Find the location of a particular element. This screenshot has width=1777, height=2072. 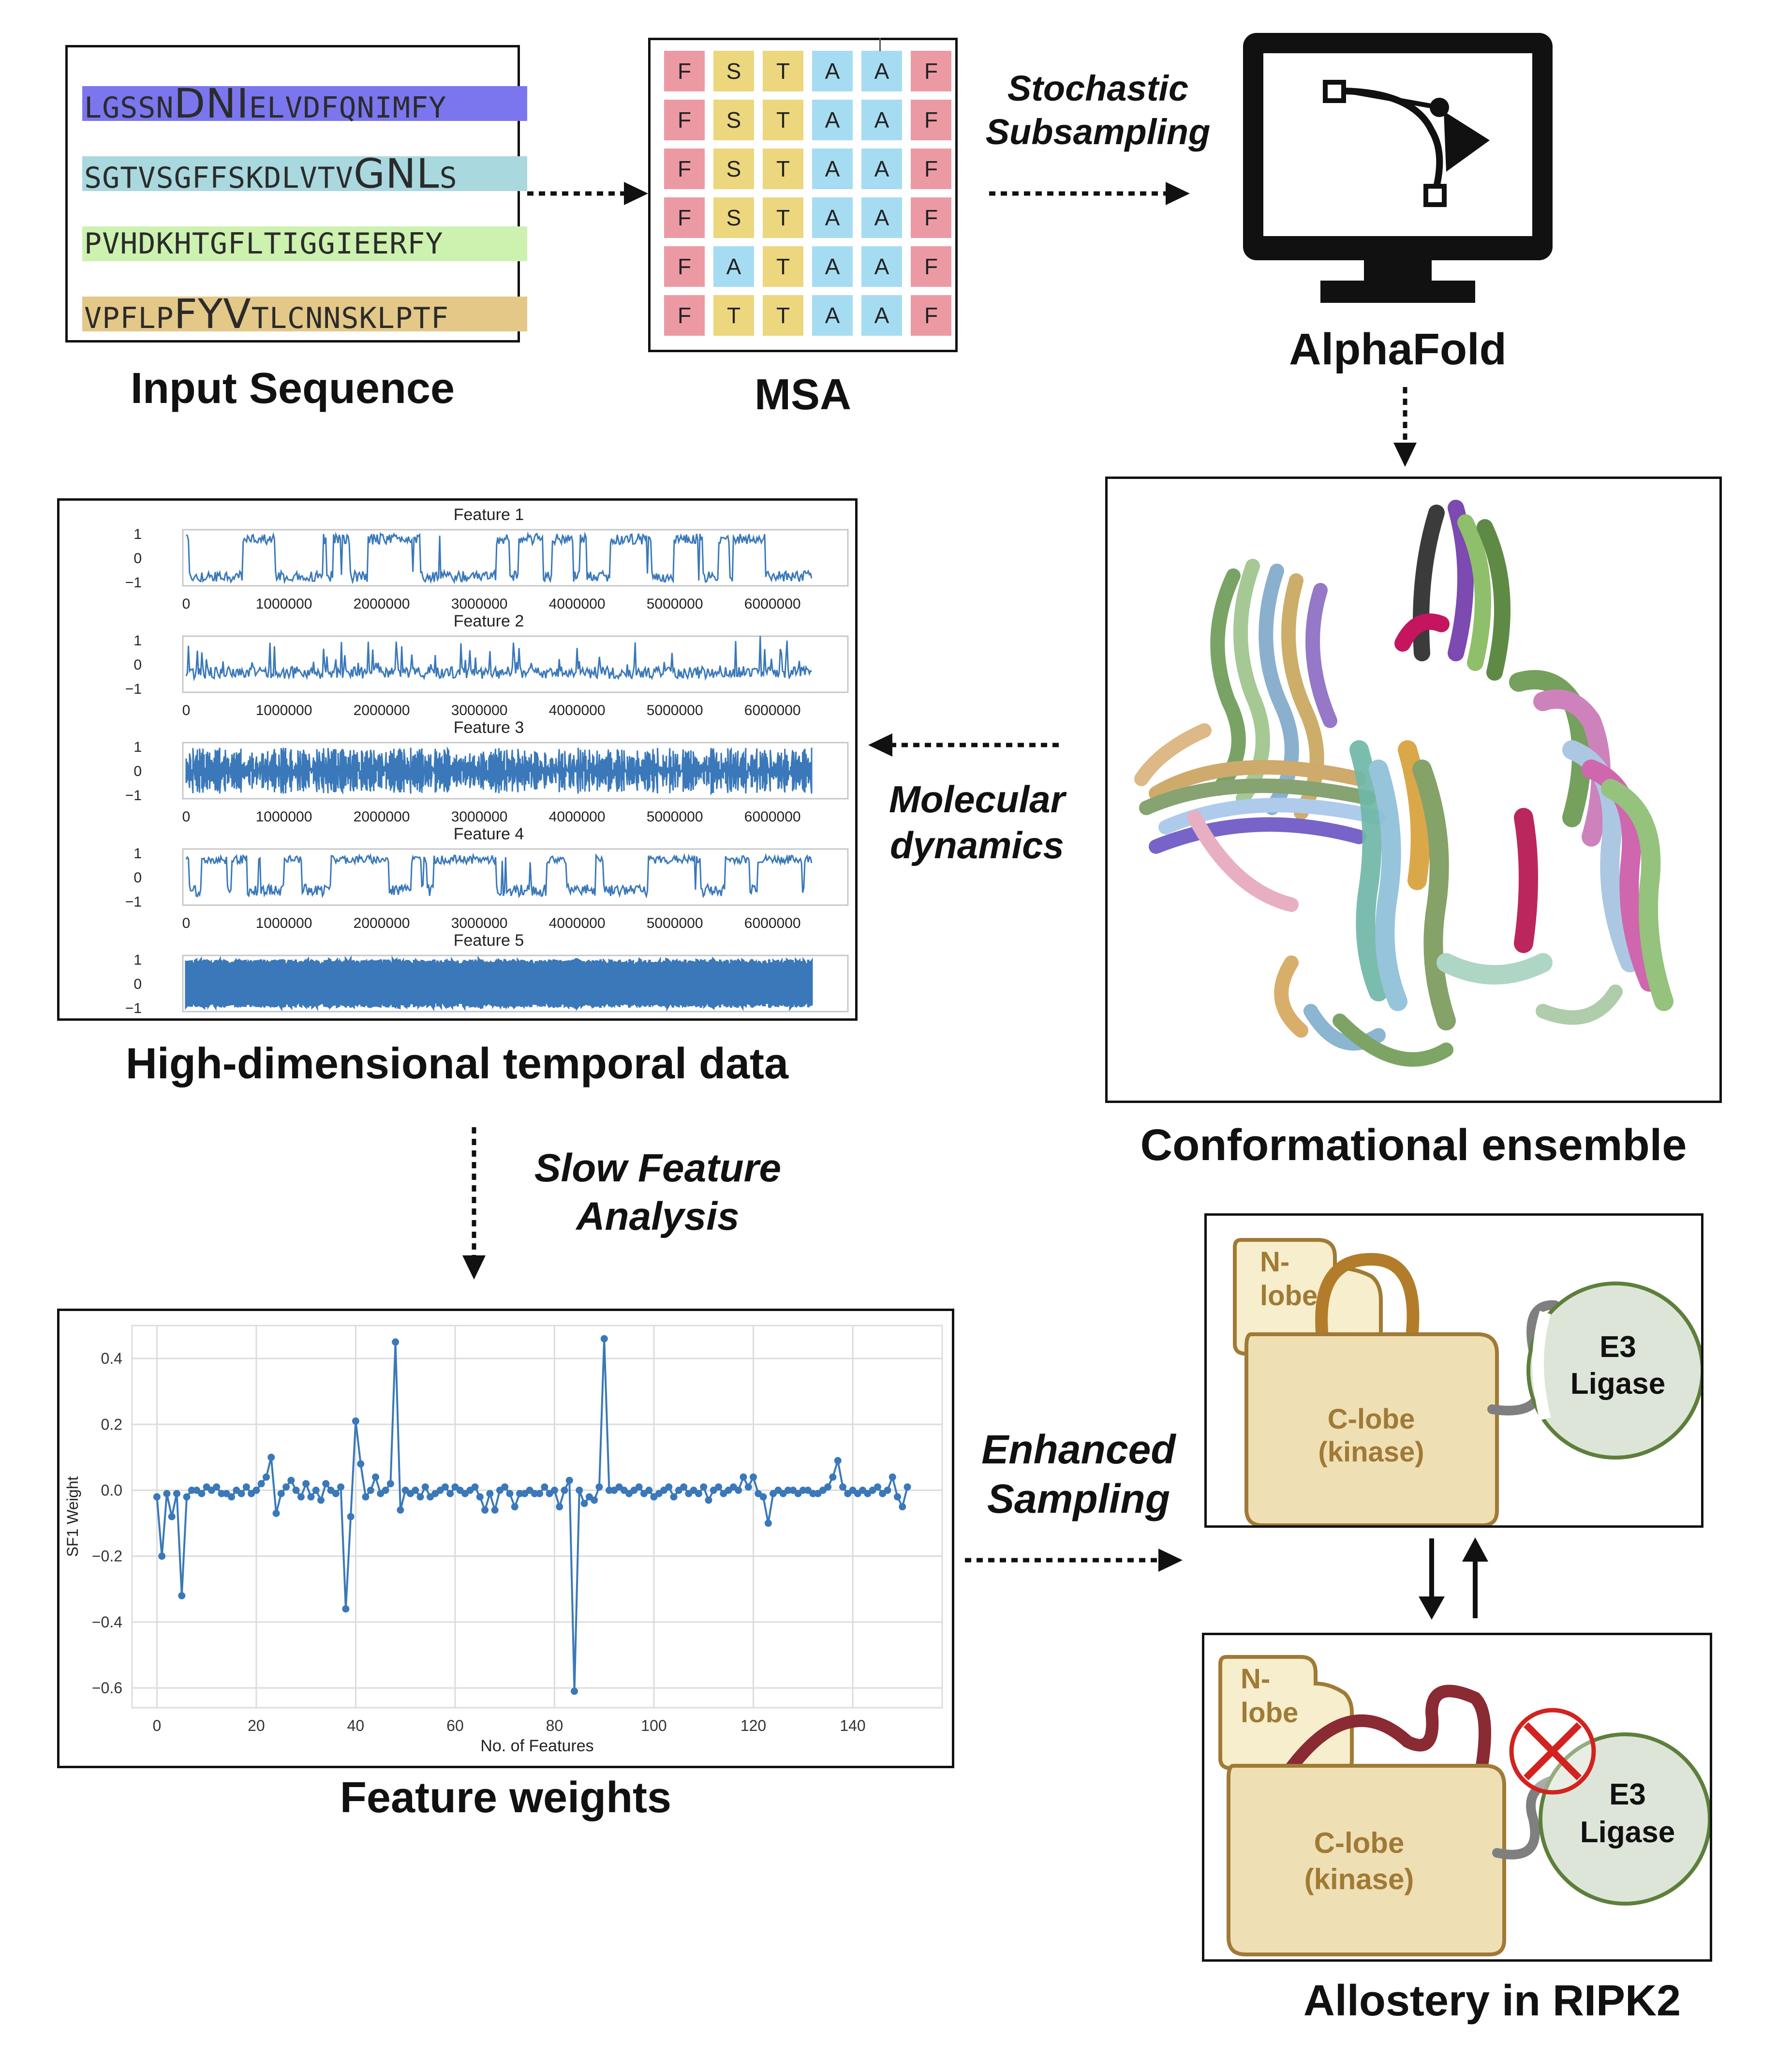

feature-x-tick: 2000000 is located at coordinates (382, 923).